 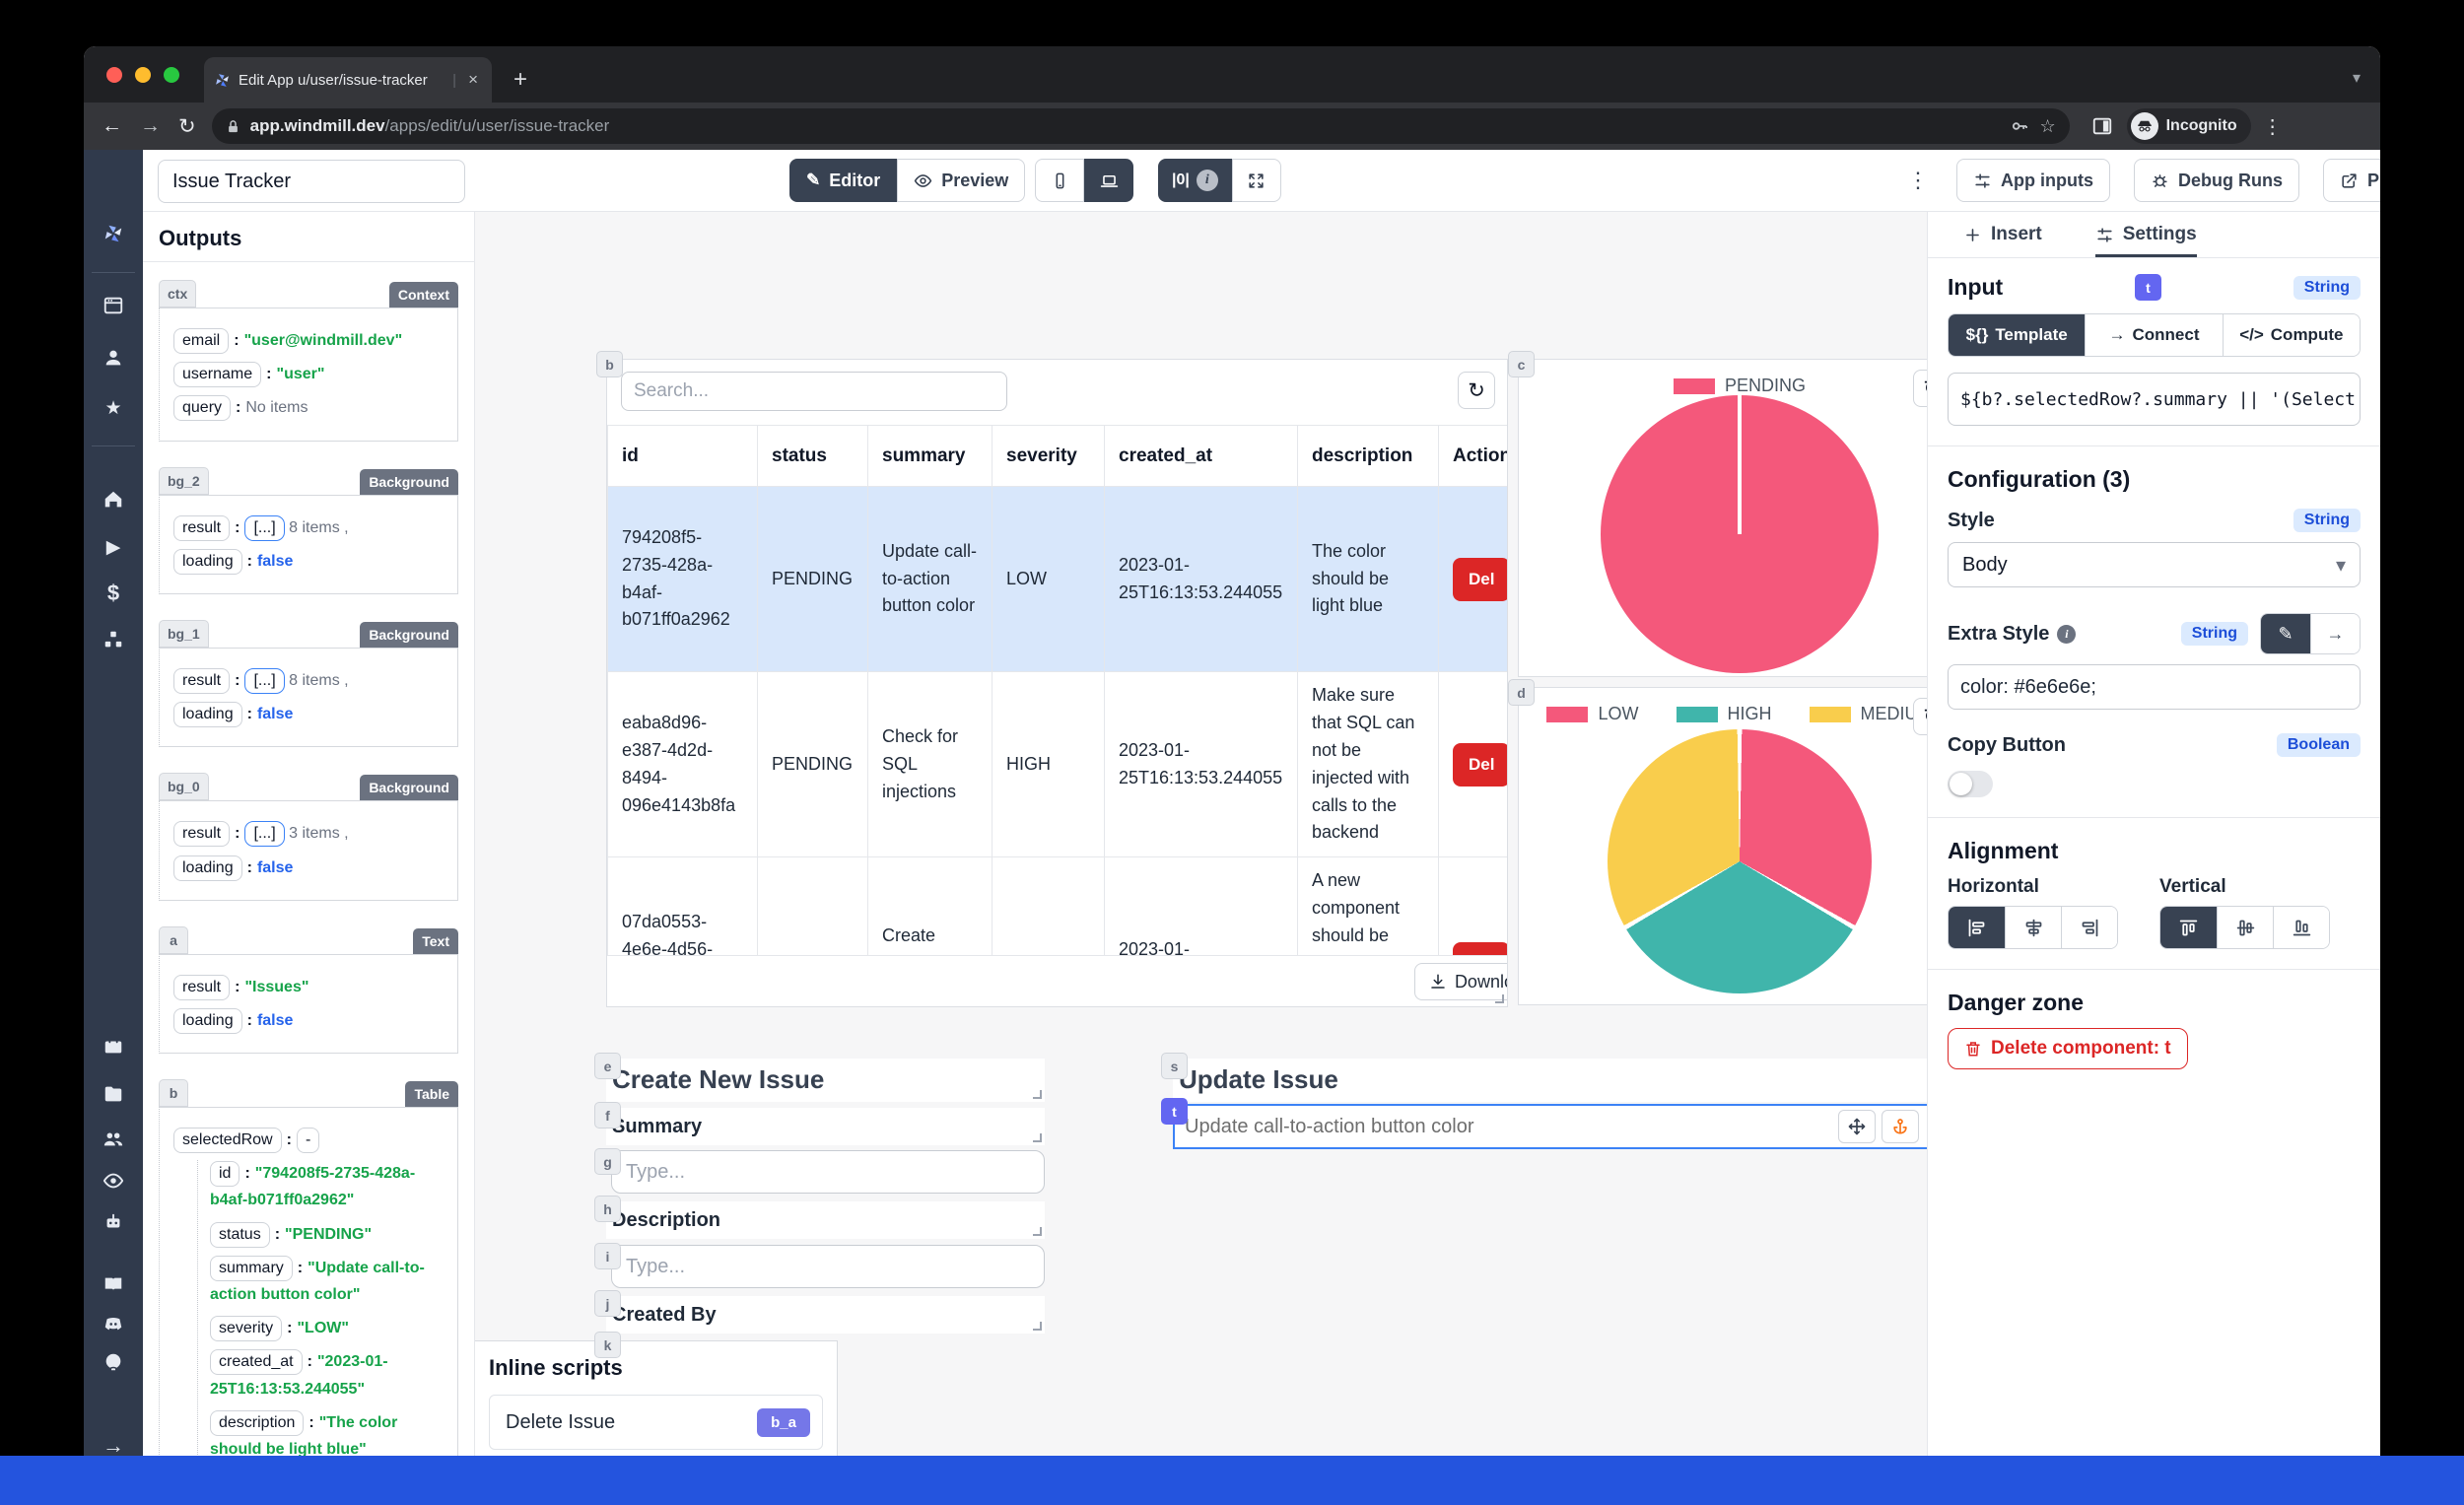 I want to click on column-header-severity: severity, so click(x=1048, y=456).